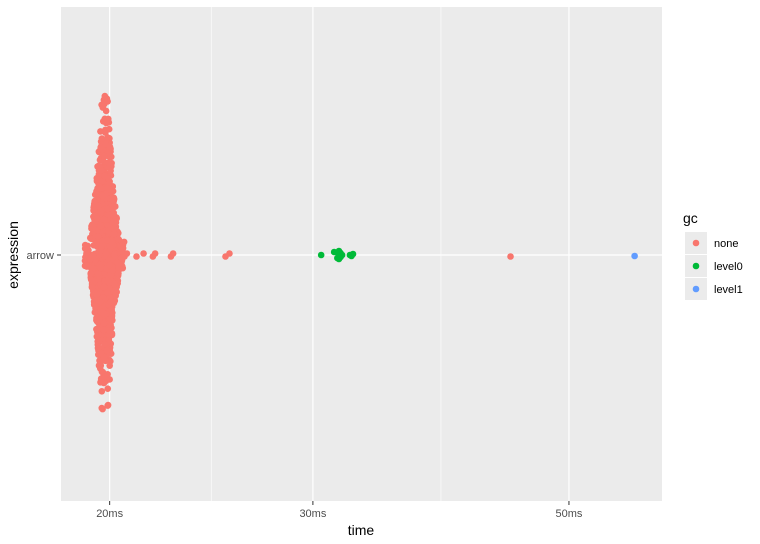 This screenshot has height=544, width=760. What do you see at coordinates (568, 514) in the screenshot?
I see `x-tick-label: 50ms` at bounding box center [568, 514].